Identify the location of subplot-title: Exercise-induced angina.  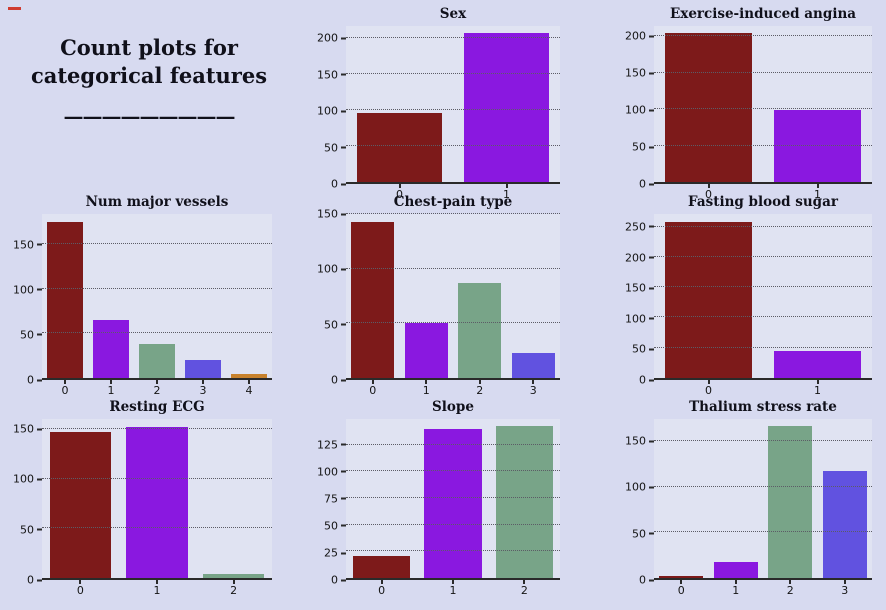
(763, 14).